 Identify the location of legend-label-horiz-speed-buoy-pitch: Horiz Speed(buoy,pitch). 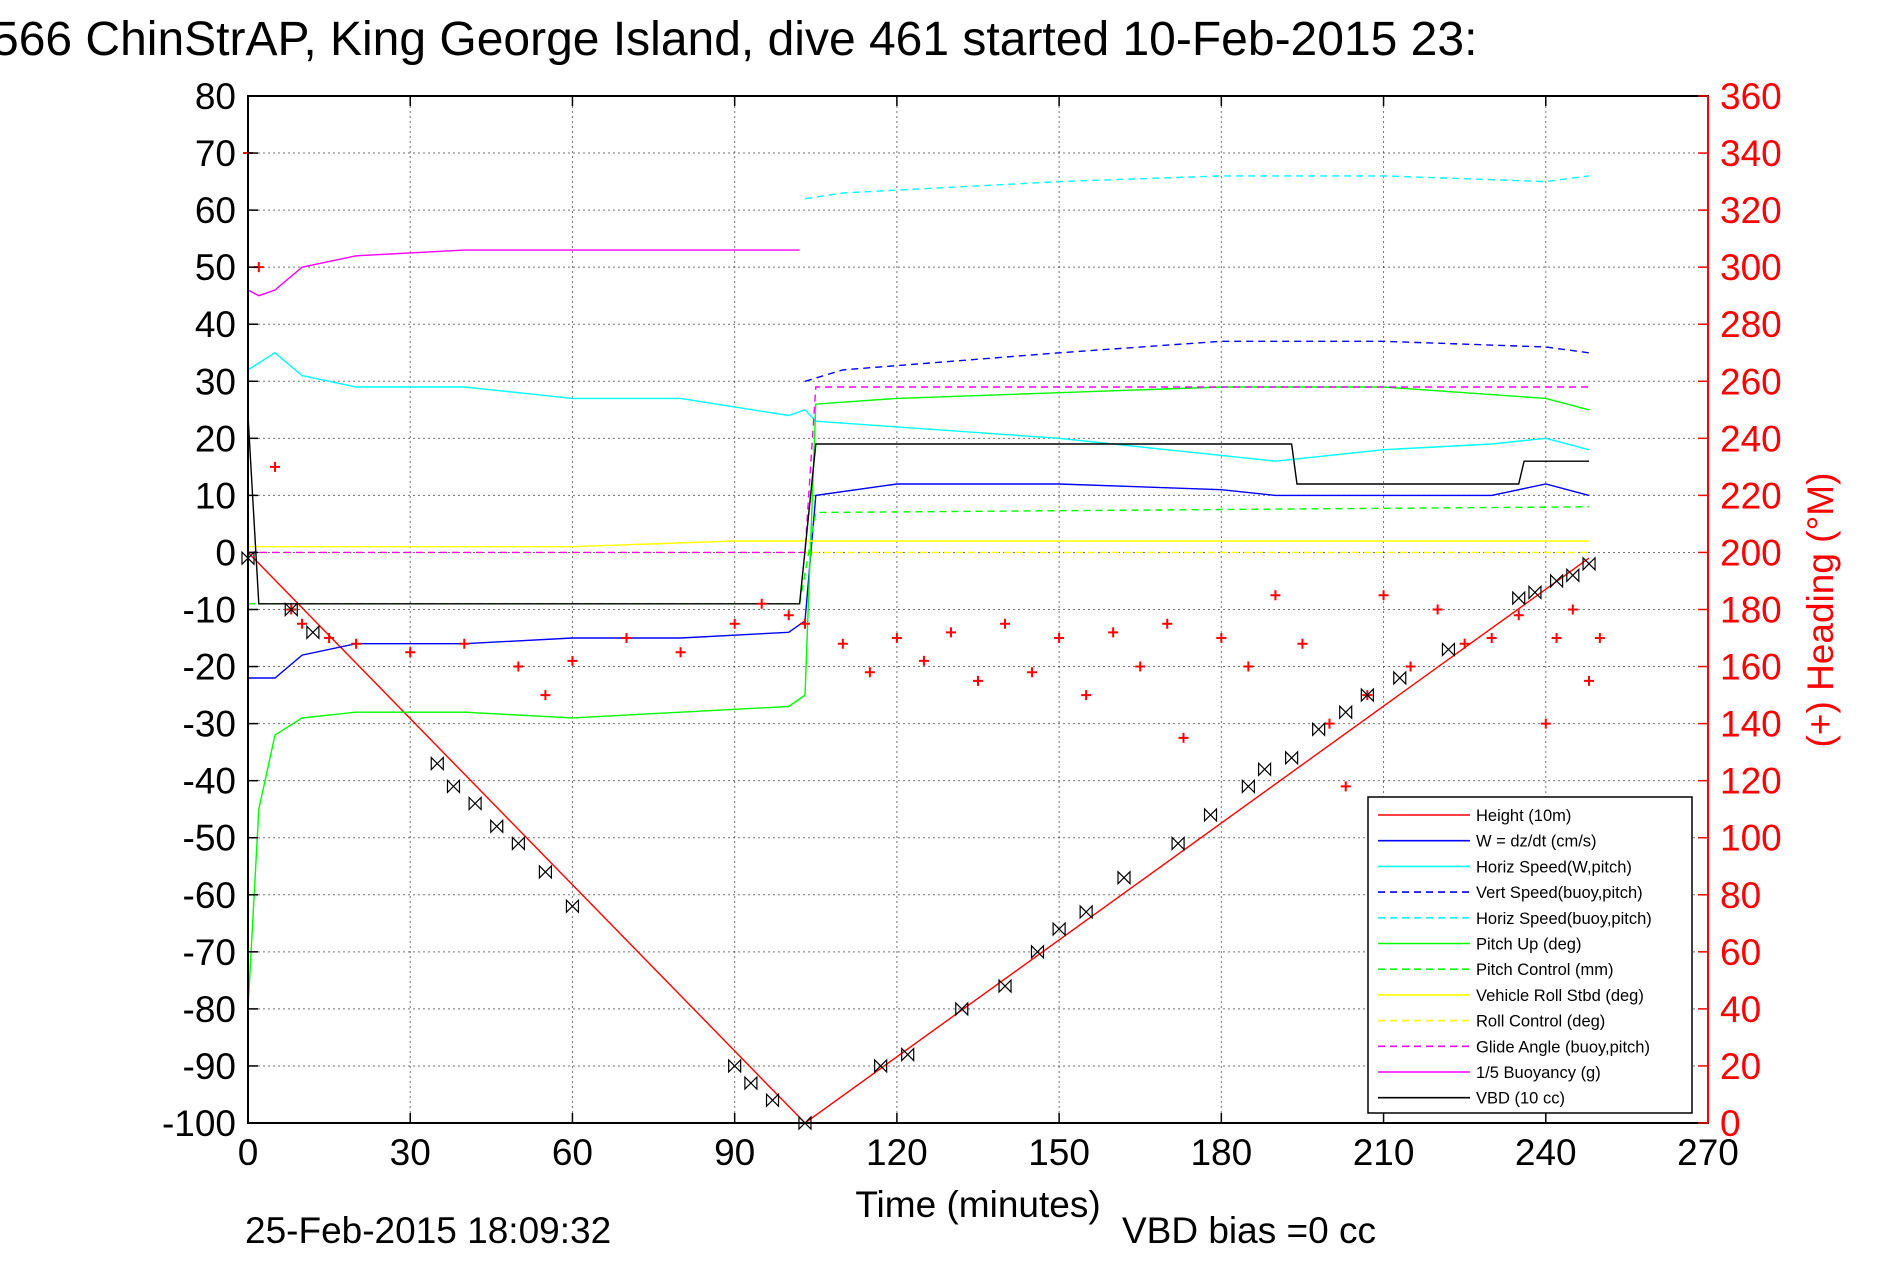
(1564, 919).